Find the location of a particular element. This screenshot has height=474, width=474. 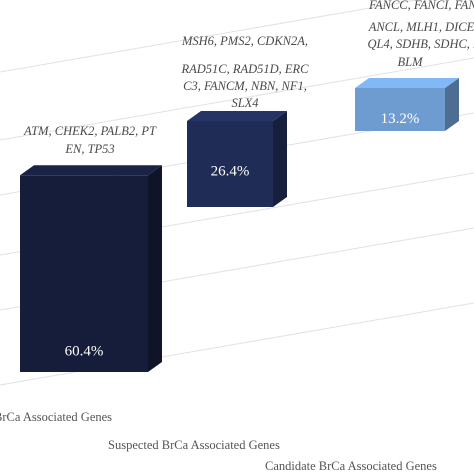

x-tick-label: Suspected BrCa Associated Genes is located at coordinates (194, 445).